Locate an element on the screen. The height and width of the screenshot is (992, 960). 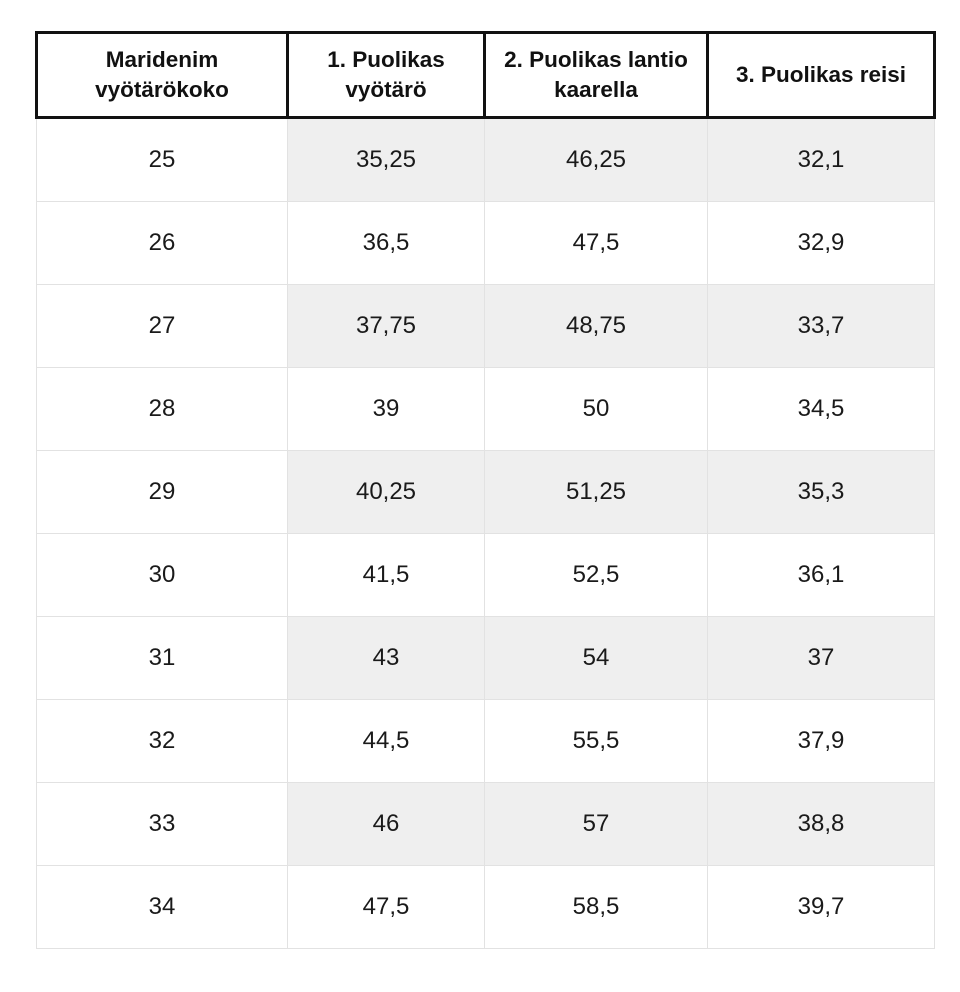
size-cell: 33 is located at coordinates (162, 824).